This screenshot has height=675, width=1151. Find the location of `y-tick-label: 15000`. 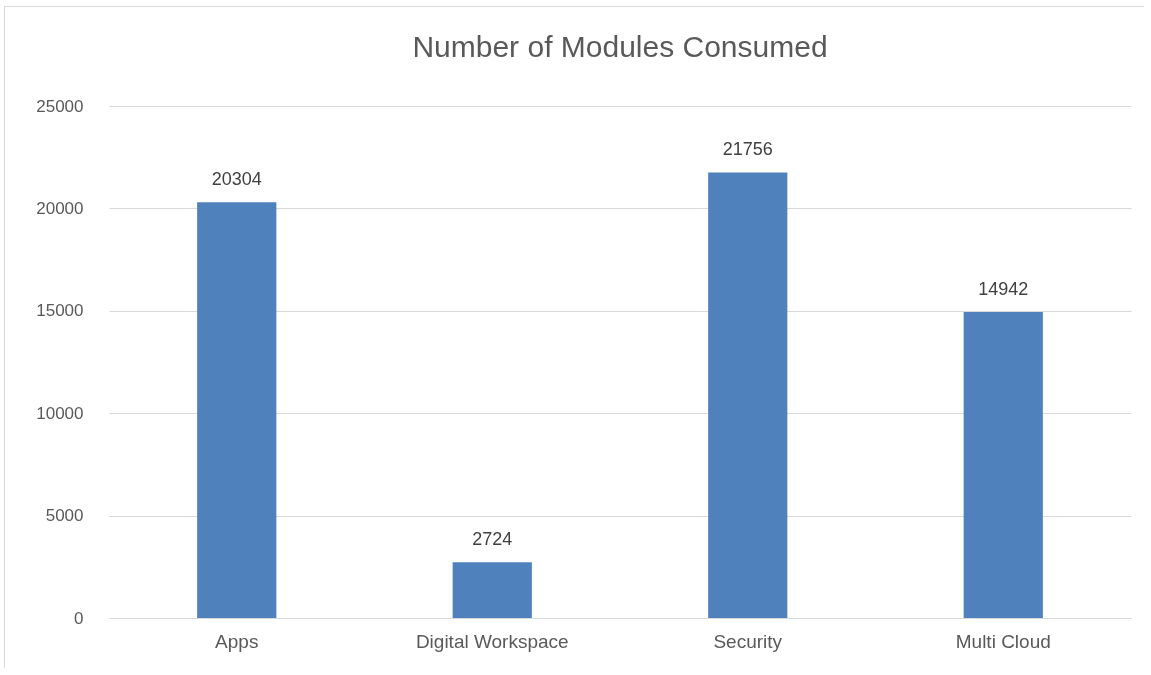

y-tick-label: 15000 is located at coordinates (60, 311).